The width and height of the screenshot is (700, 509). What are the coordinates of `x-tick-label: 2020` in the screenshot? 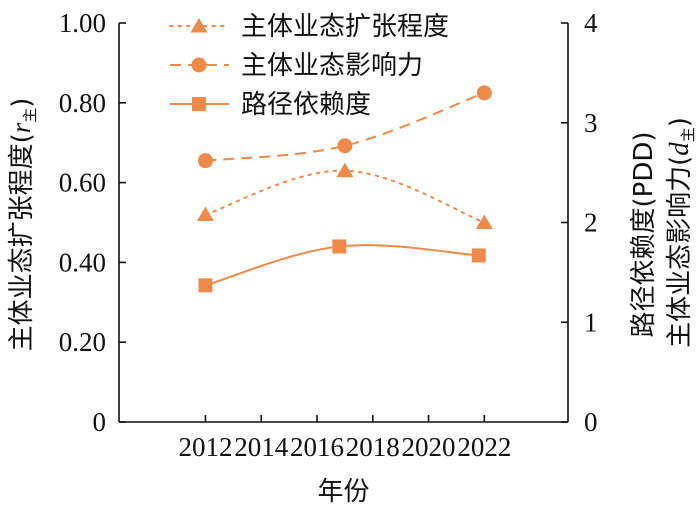 It's located at (429, 447).